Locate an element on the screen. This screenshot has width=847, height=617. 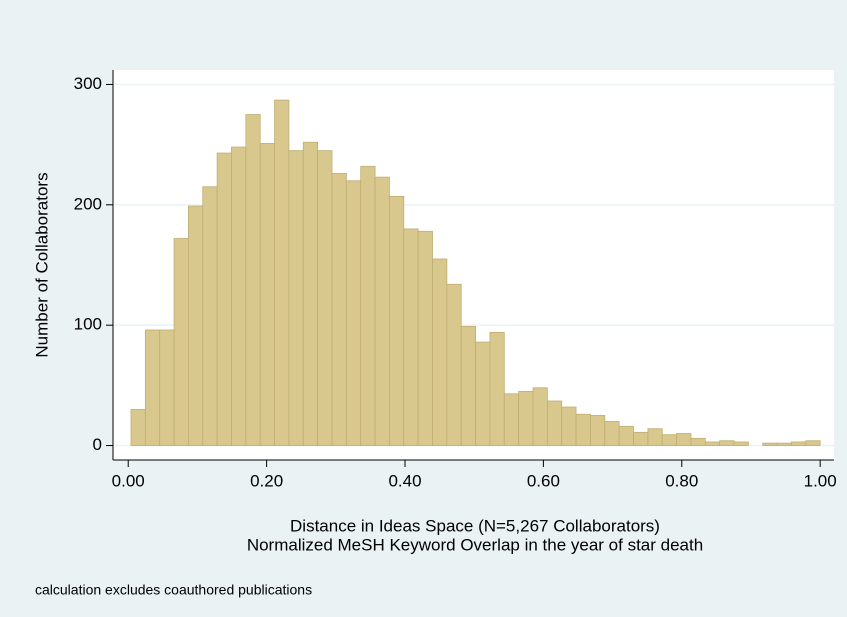
y-tick-label: 0 is located at coordinates (97, 444).